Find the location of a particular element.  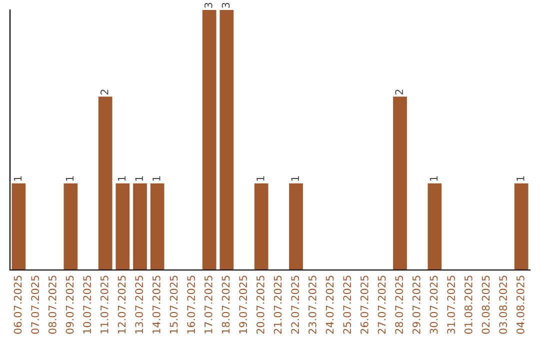

x-tick-label: 23.07.2025 is located at coordinates (312, 305).